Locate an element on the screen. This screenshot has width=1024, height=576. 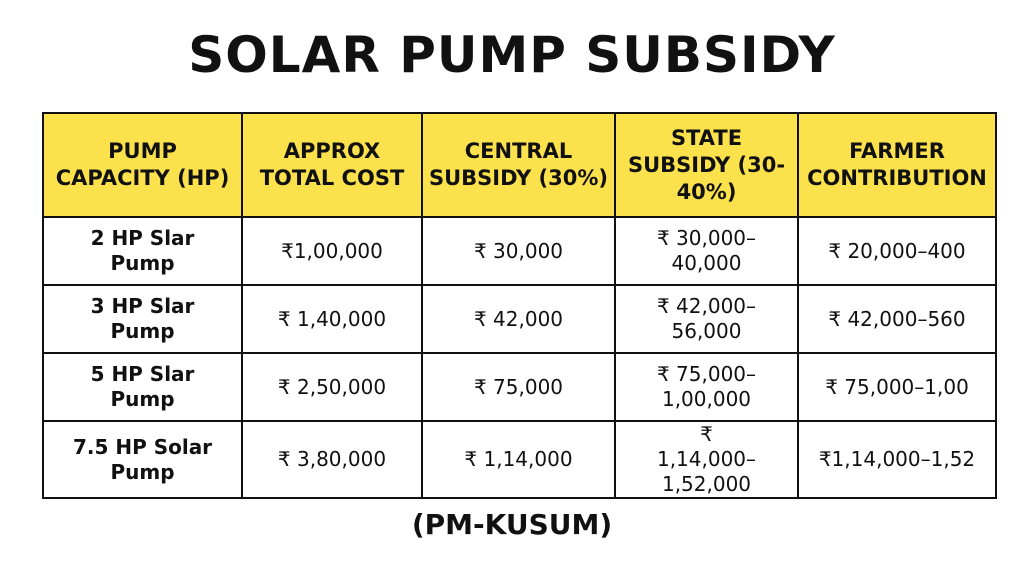
table-cell: ₹1,00,000 is located at coordinates (332, 251).